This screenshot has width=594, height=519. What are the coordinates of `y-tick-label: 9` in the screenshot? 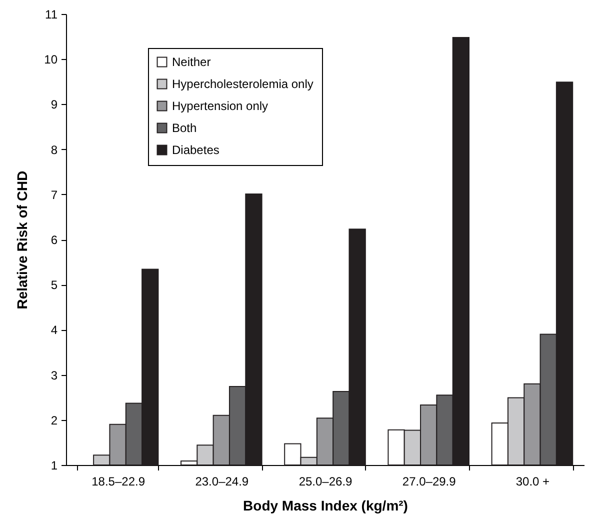 It's located at (54, 105).